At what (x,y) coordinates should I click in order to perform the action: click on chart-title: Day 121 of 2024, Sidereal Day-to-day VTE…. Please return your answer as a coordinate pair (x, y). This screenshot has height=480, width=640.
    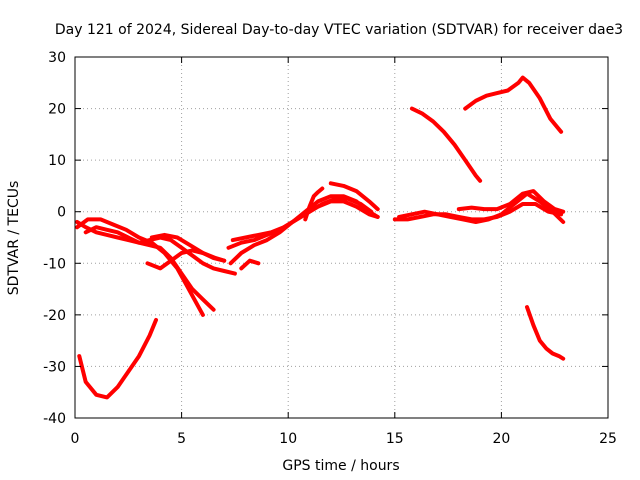
    Looking at the image, I should click on (339, 30).